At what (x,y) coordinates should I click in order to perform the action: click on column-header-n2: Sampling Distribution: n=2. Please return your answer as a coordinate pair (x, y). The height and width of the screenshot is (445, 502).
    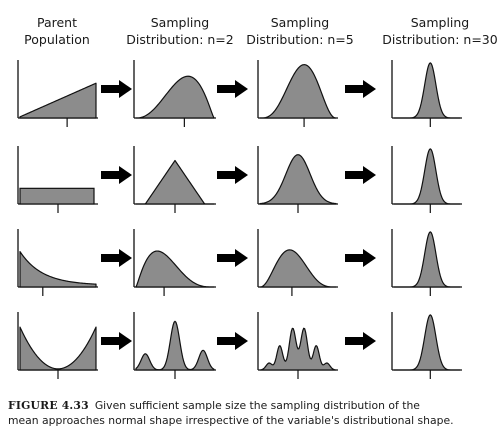
    Looking at the image, I should click on (180, 31).